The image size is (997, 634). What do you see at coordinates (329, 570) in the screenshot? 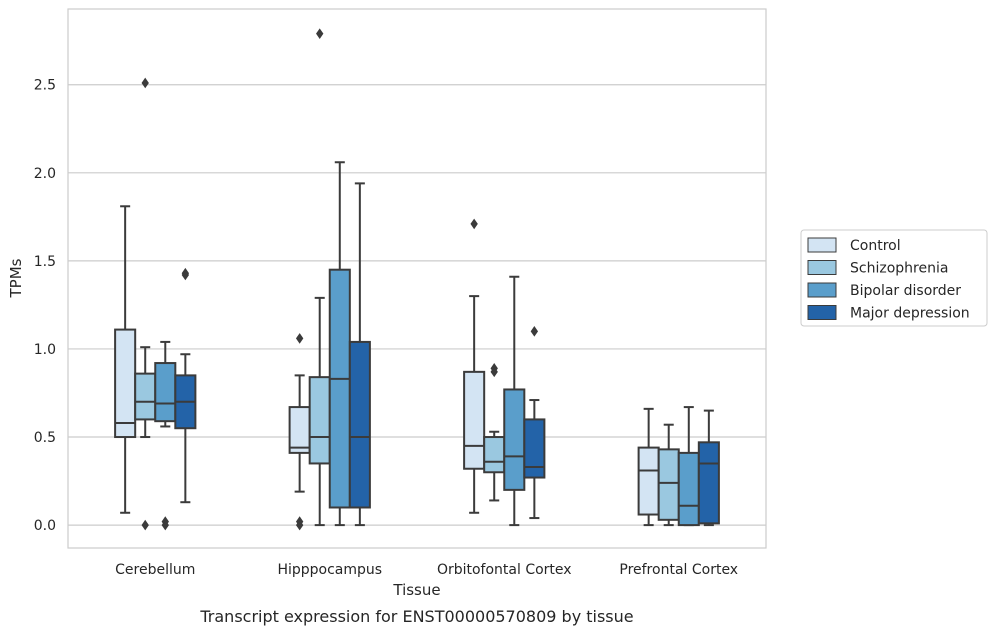
I see `x-tick-label: Hipppocampus` at bounding box center [329, 570].